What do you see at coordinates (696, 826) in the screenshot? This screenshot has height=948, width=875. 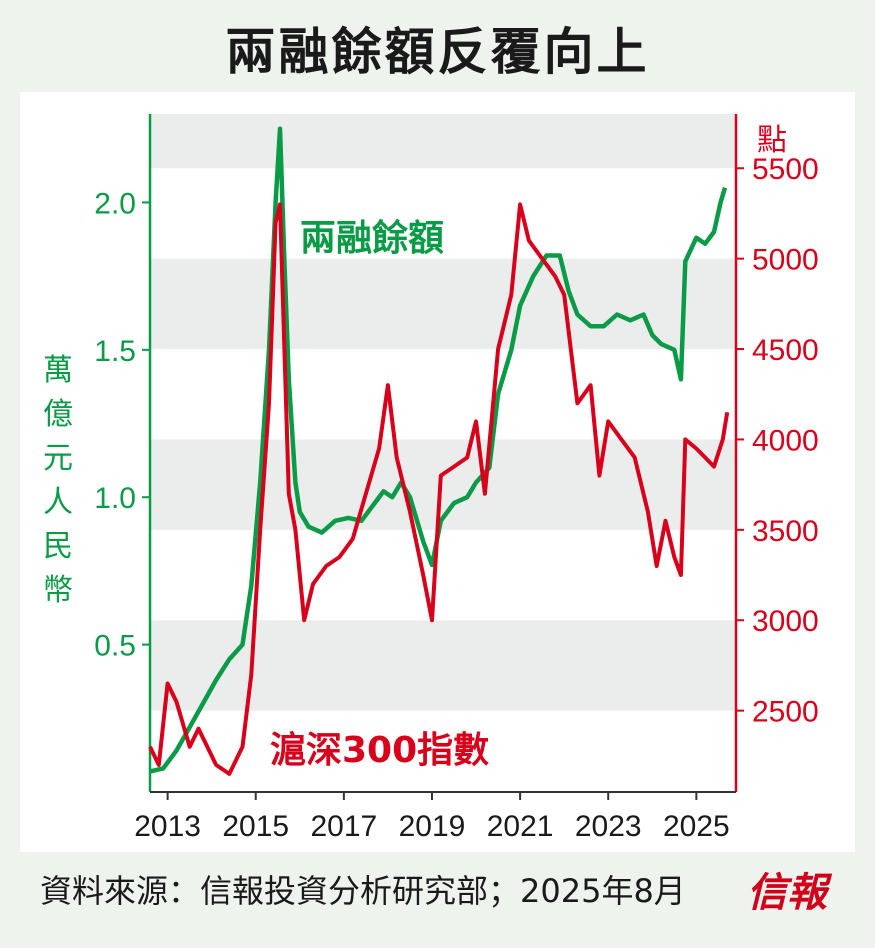 I see `x-tick-label: 2025` at bounding box center [696, 826].